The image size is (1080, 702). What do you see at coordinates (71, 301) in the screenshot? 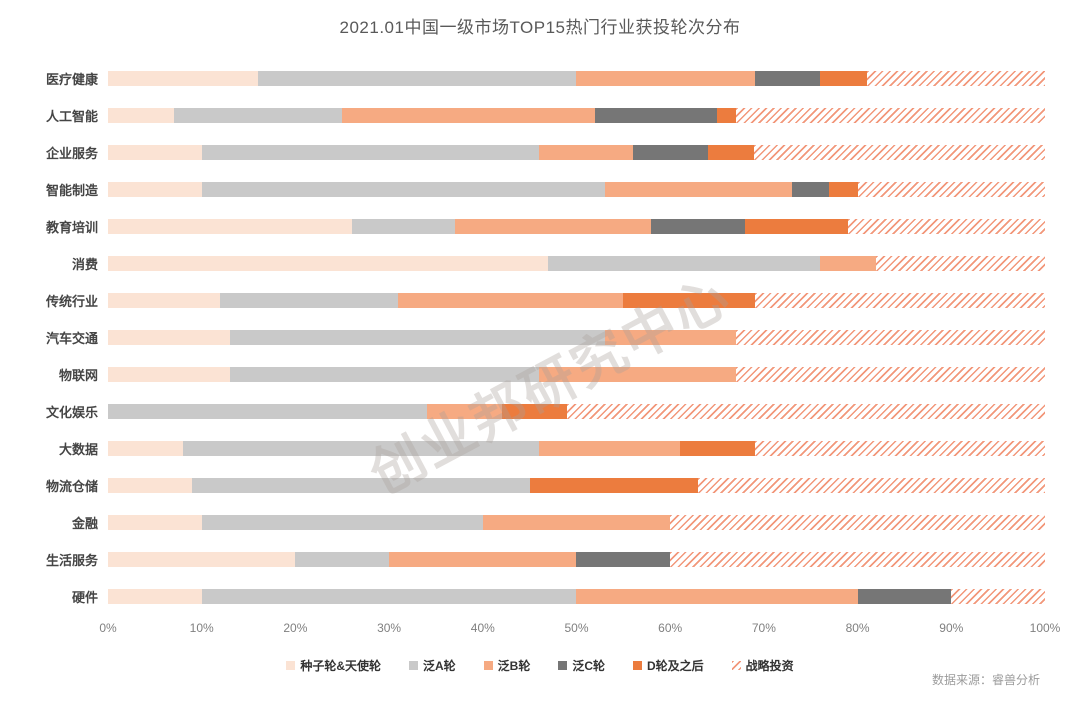
I see `industry-label: 传统行业` at bounding box center [71, 301].